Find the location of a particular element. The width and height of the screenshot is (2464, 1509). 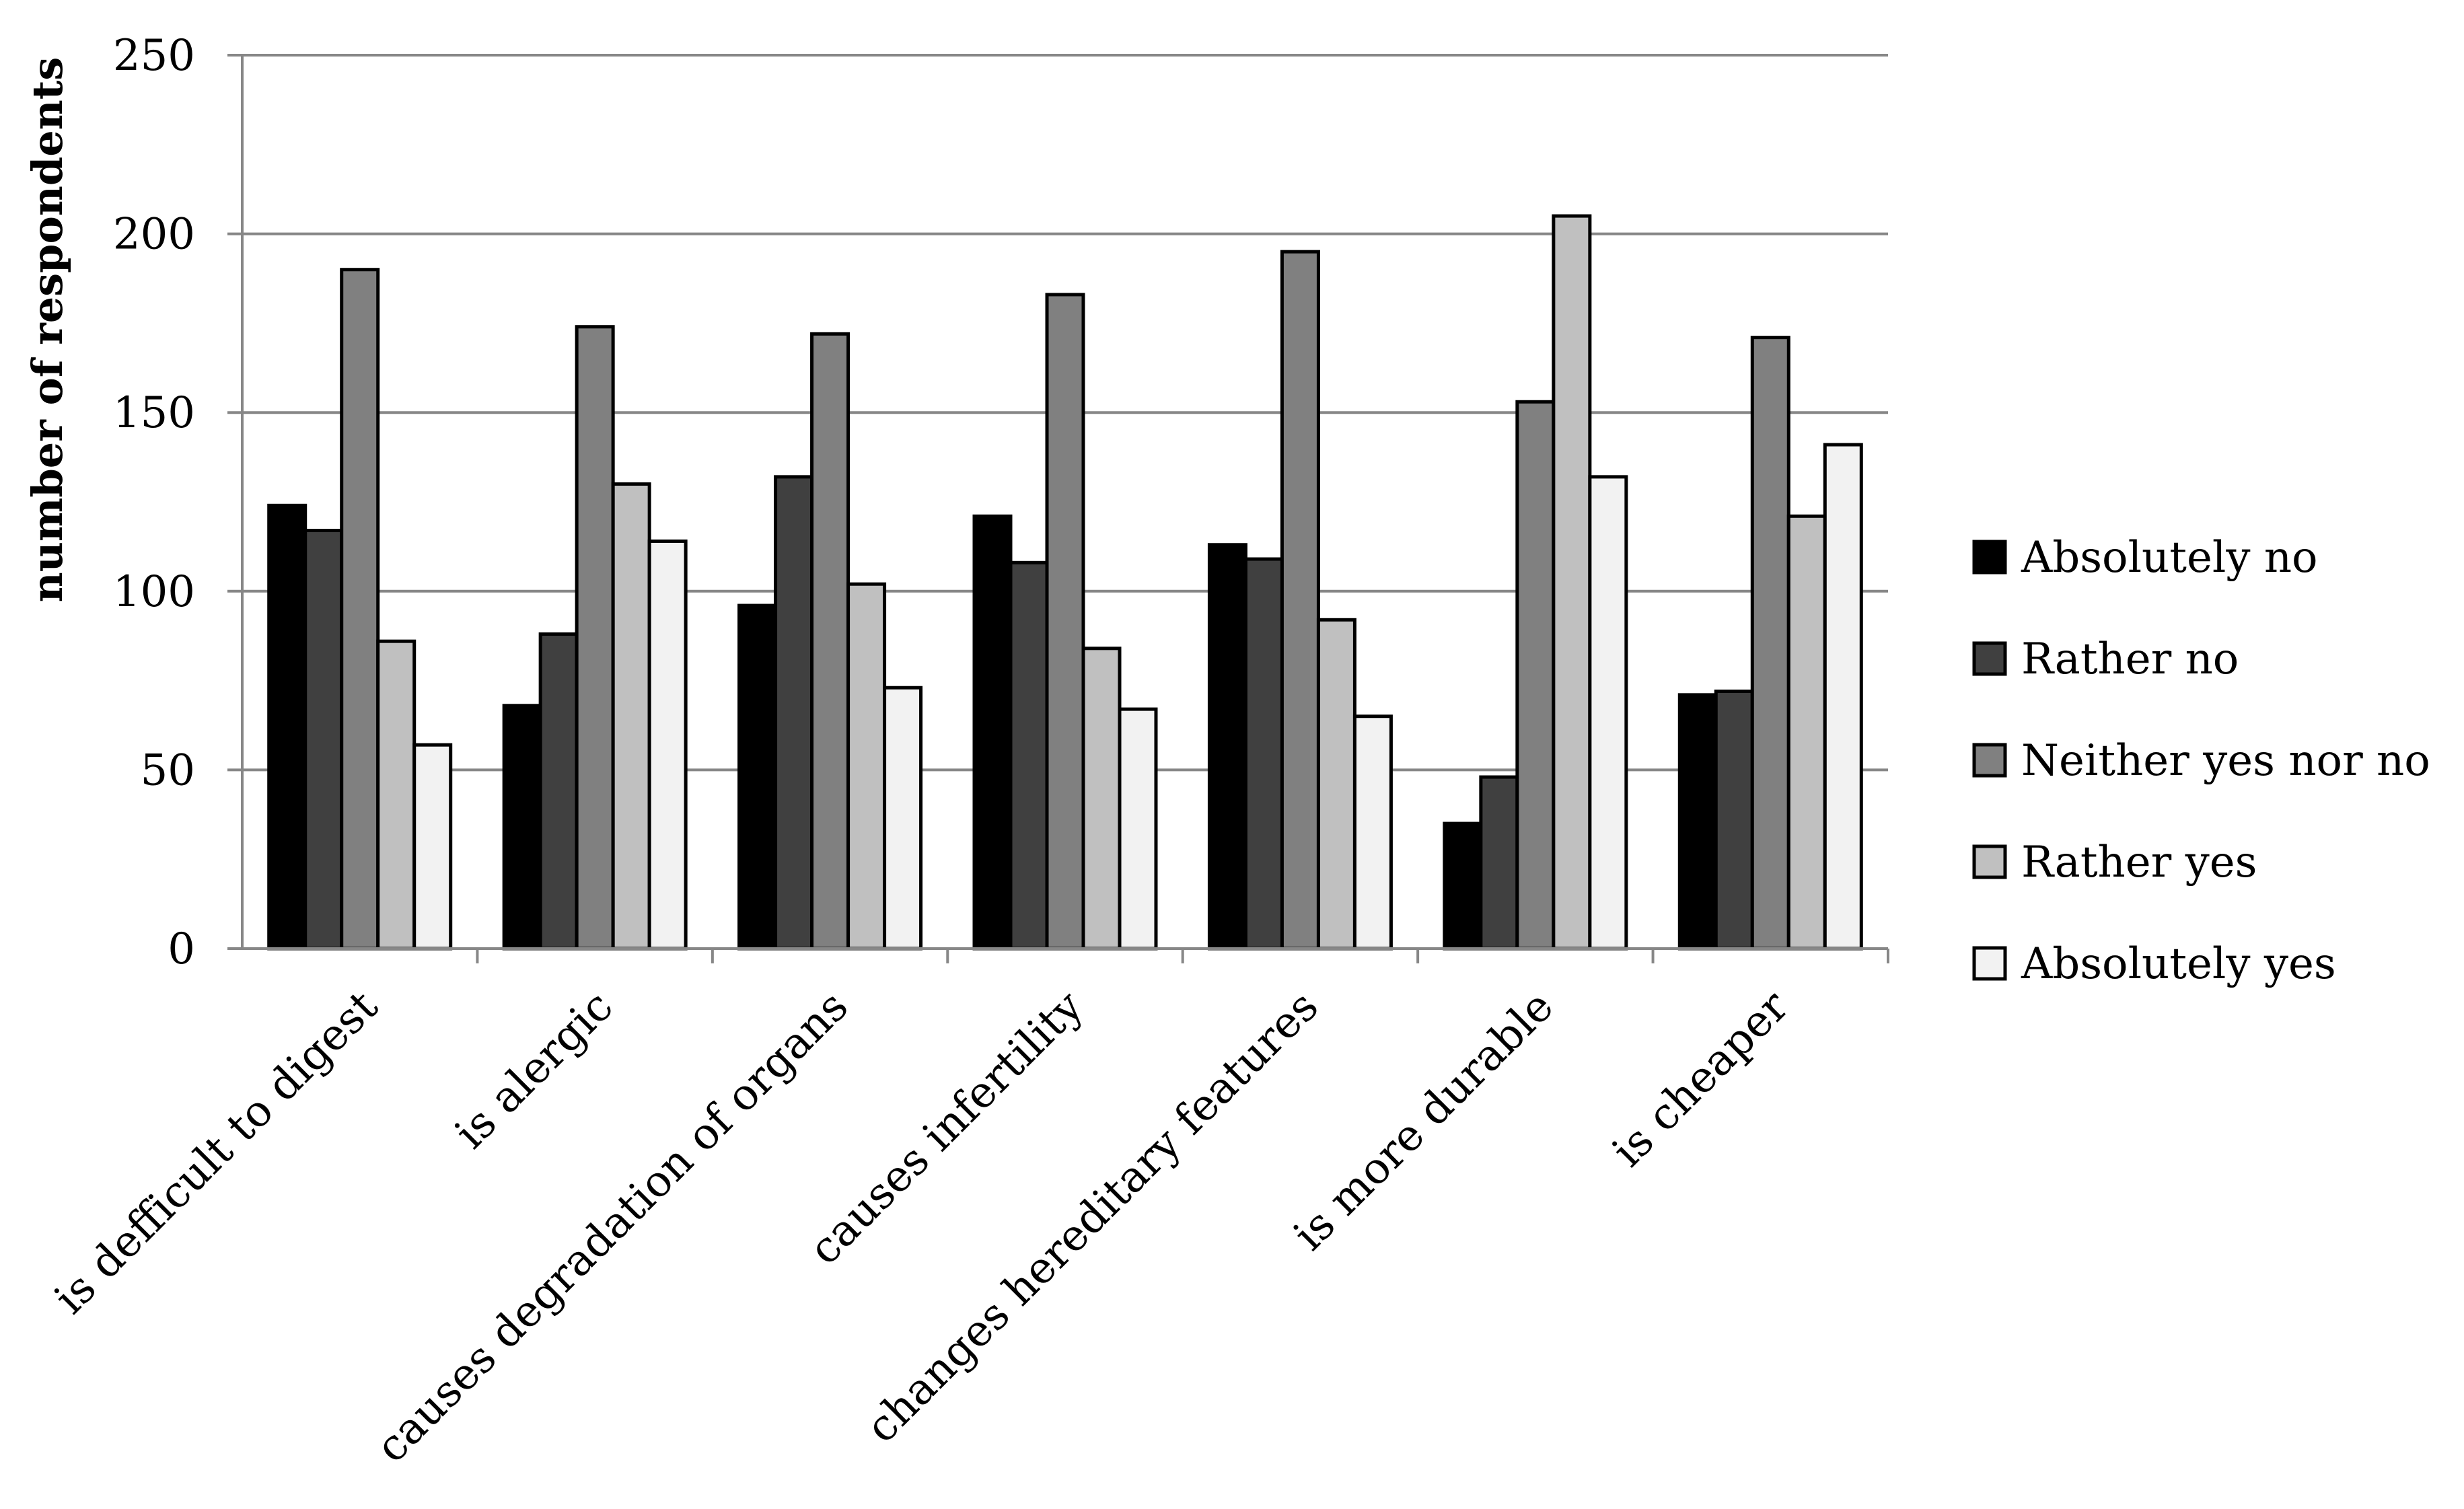

x-category-label: causes degradation of organs is located at coordinates (612, 1227).